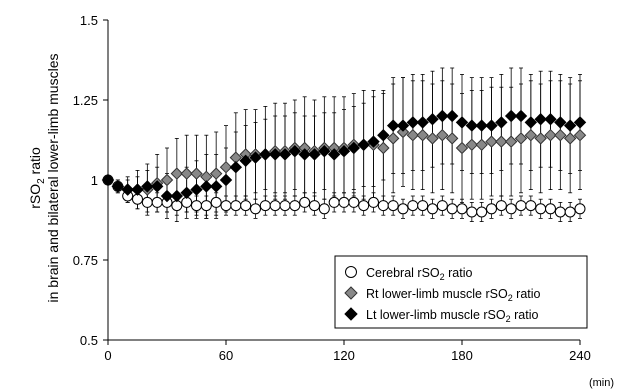 The width and height of the screenshot is (617, 392). What do you see at coordinates (462, 355) in the screenshot?
I see `x-tick-label: 180` at bounding box center [462, 355].